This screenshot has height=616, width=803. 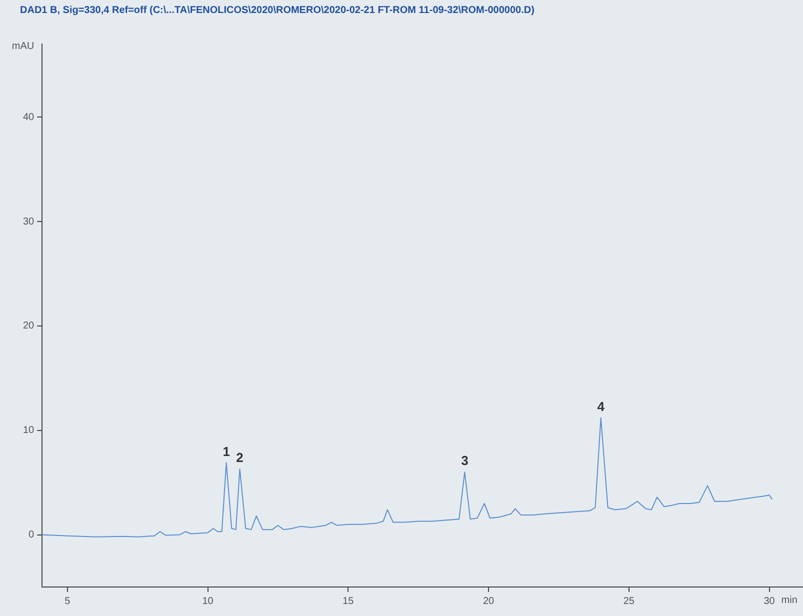 I want to click on y-tick-label: 40, so click(x=29, y=117).